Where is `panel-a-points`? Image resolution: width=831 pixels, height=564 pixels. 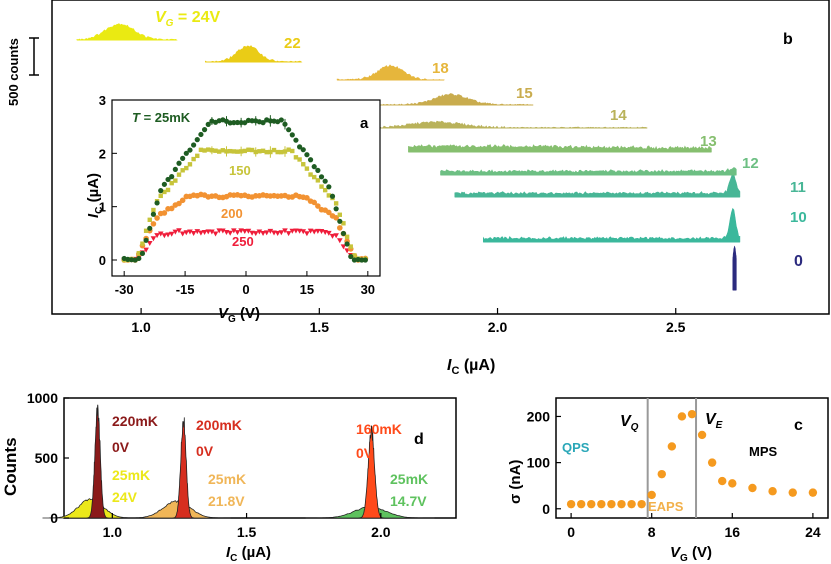
panel-a-points is located at coordinates (245, 189).